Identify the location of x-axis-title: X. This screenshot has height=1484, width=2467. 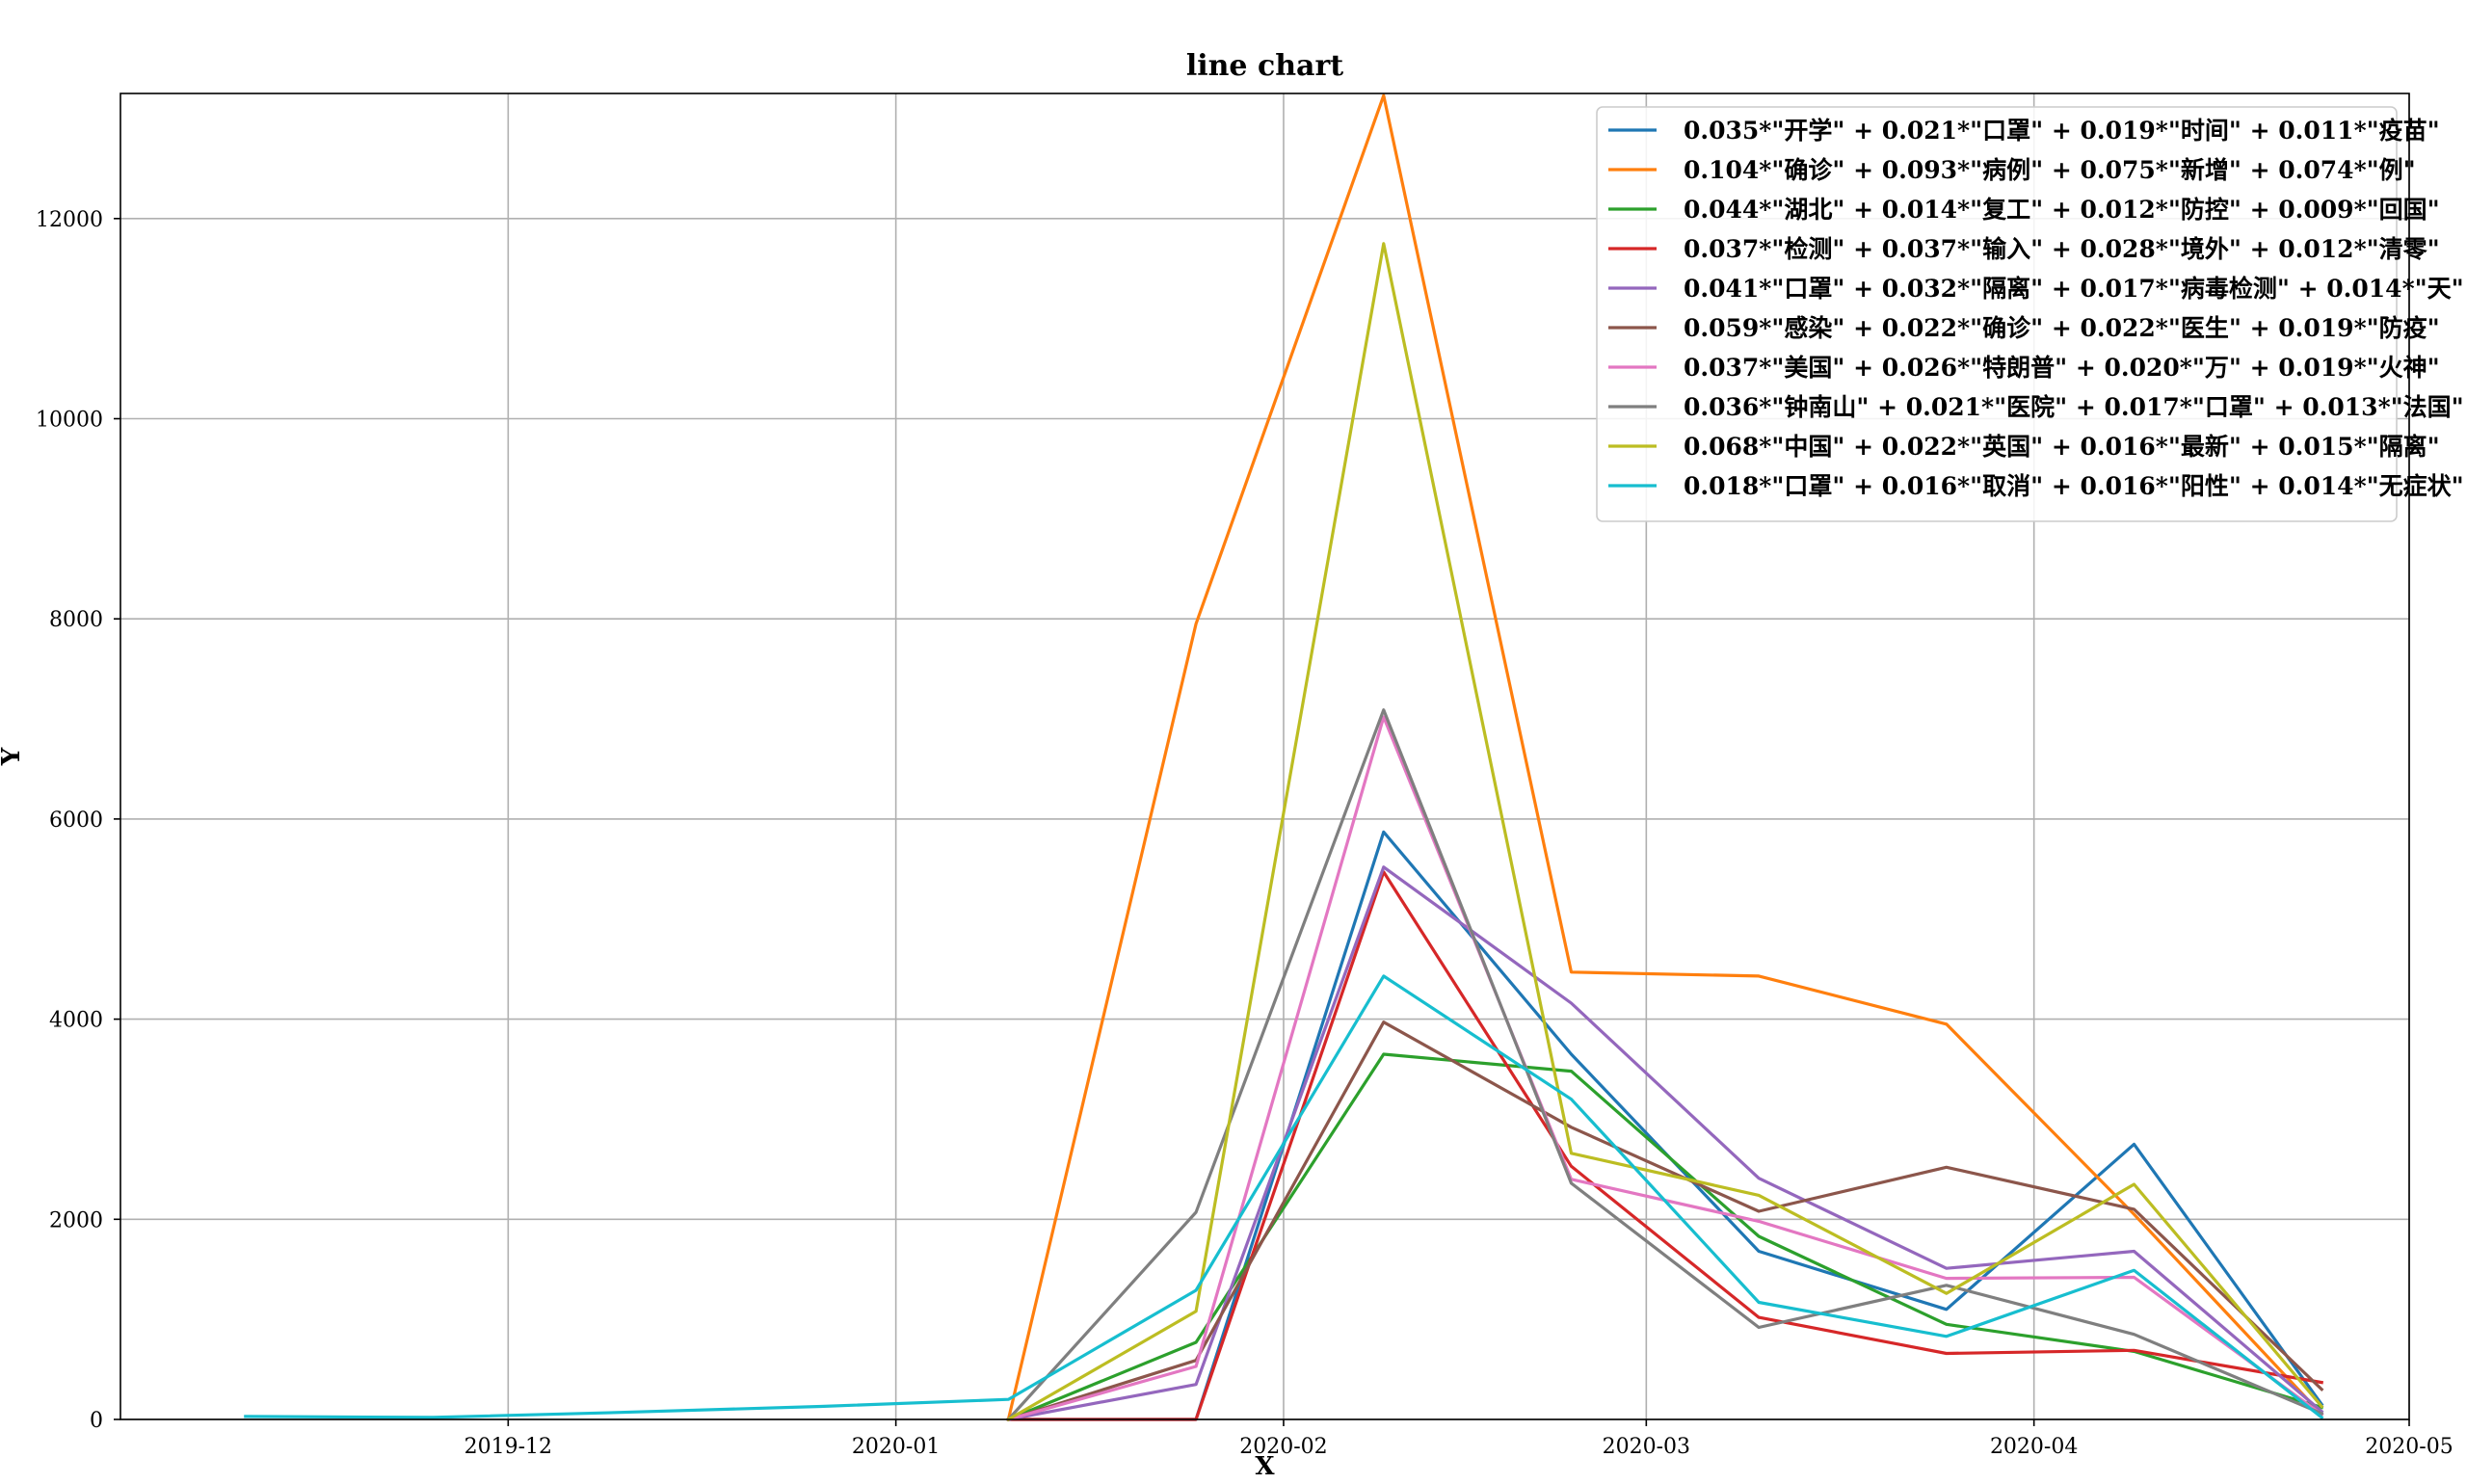
(1265, 1466).